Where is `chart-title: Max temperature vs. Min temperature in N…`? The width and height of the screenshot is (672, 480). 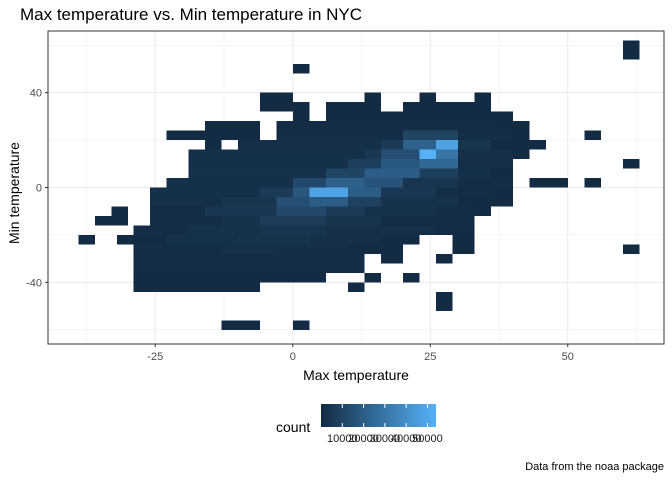 chart-title: Max temperature vs. Min temperature in N… is located at coordinates (191, 14).